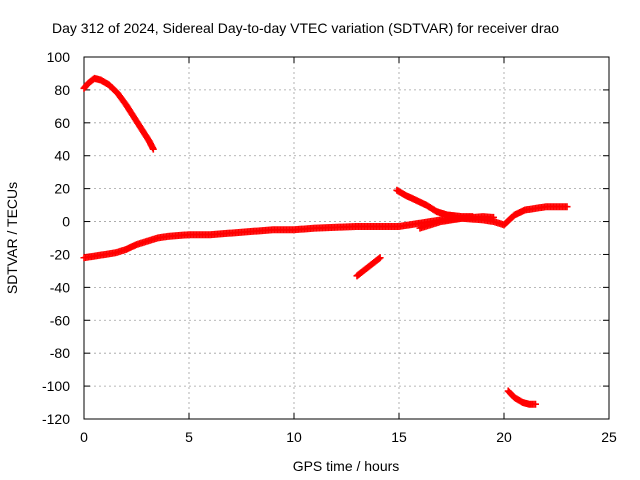 The height and width of the screenshot is (480, 640). I want to click on x-tick-label: 20, so click(504, 437).